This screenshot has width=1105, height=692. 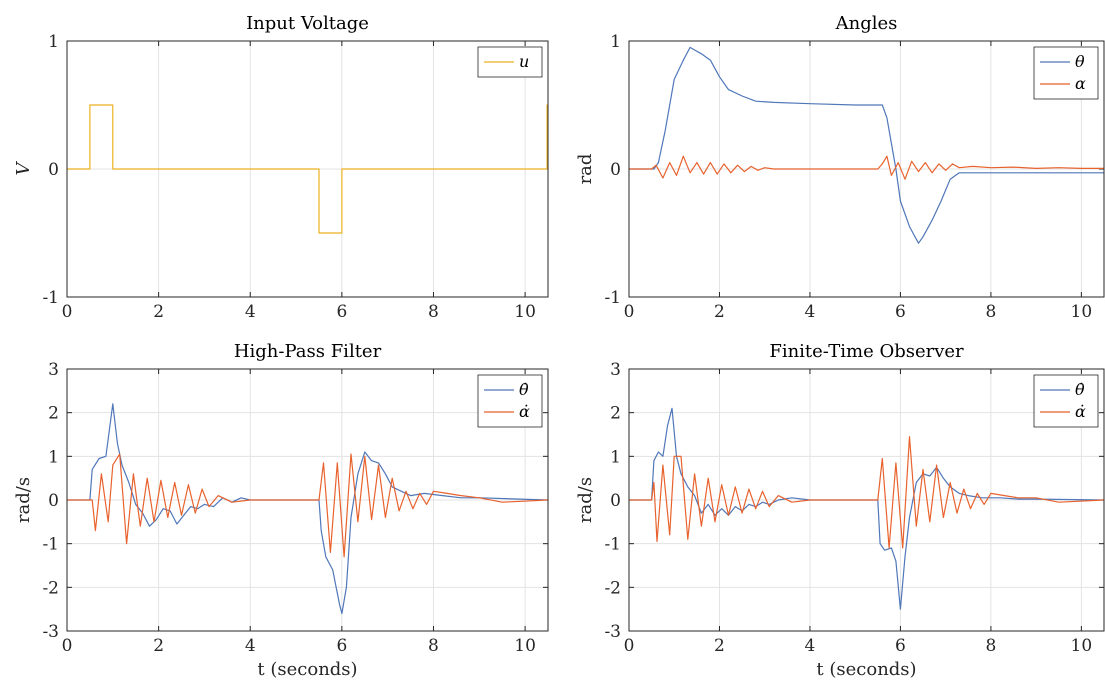 I want to click on chart-title: Angles, so click(x=866, y=23).